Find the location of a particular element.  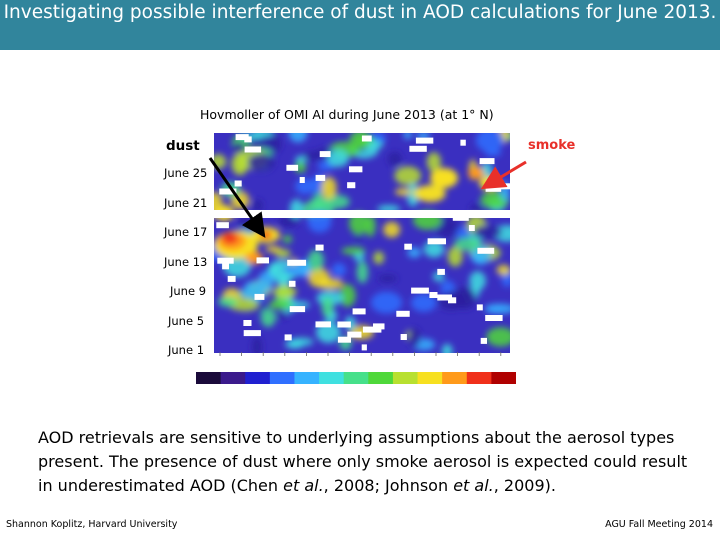

y-label-june-5: June 5 is located at coordinates (186, 321).